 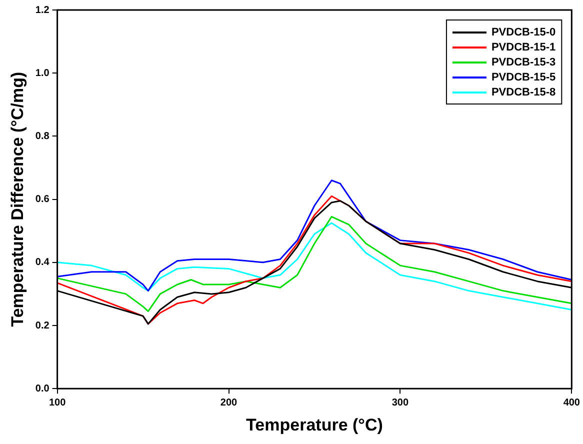 I want to click on y-tick-label: 0.6, so click(x=42, y=200).